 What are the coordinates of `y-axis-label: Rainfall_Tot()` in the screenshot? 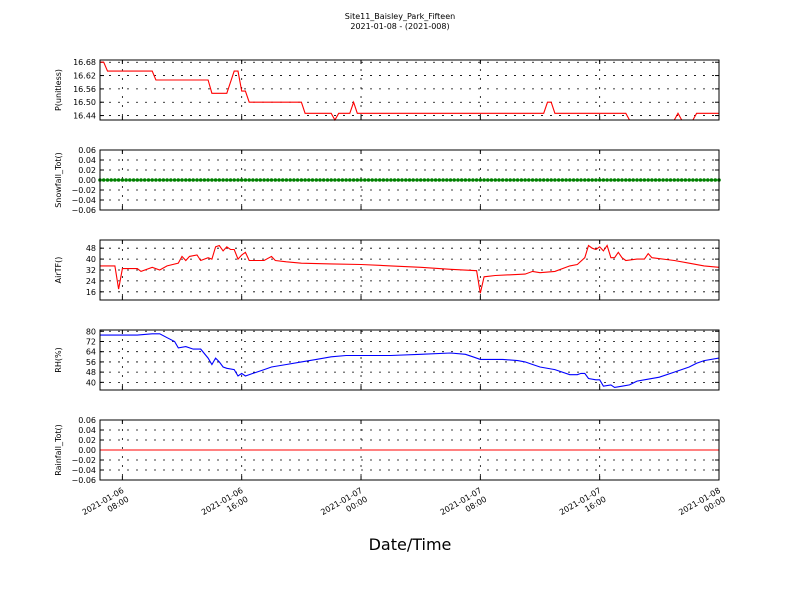 It's located at (58, 450).